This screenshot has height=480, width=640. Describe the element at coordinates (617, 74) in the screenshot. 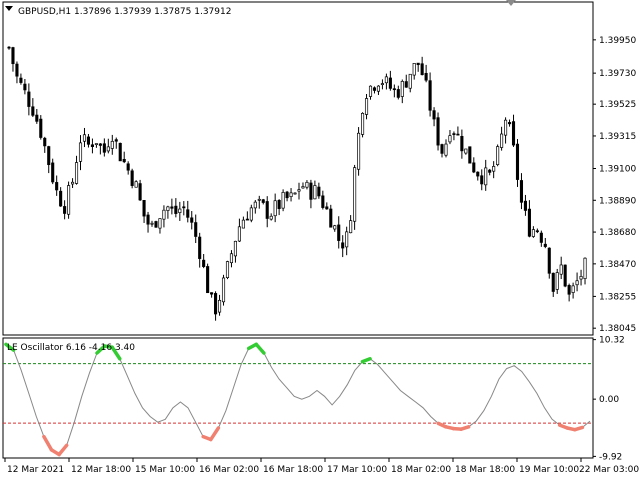

I see `price-tick-label: 1.39730` at that location.